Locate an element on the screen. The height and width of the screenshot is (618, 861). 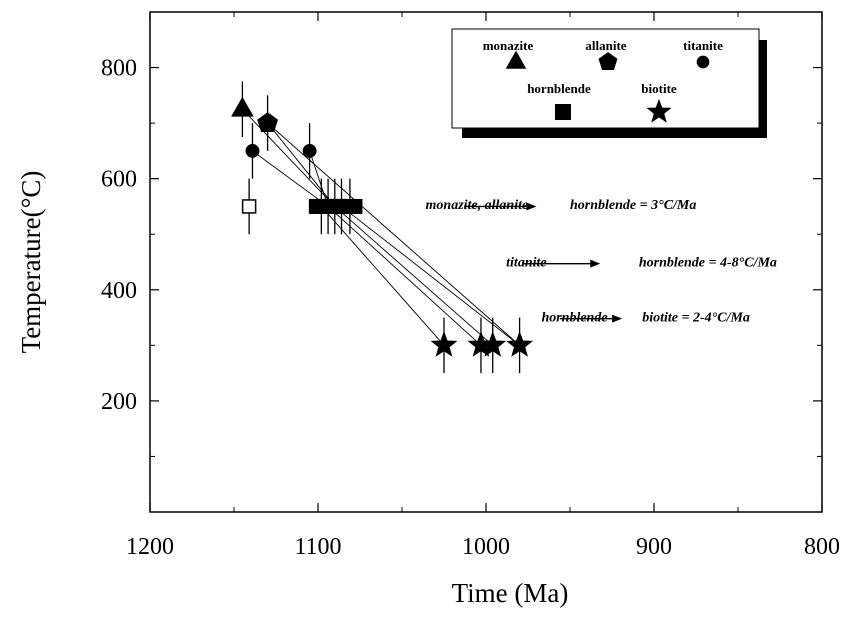
y-tick-label: 400 is located at coordinates (119, 291).